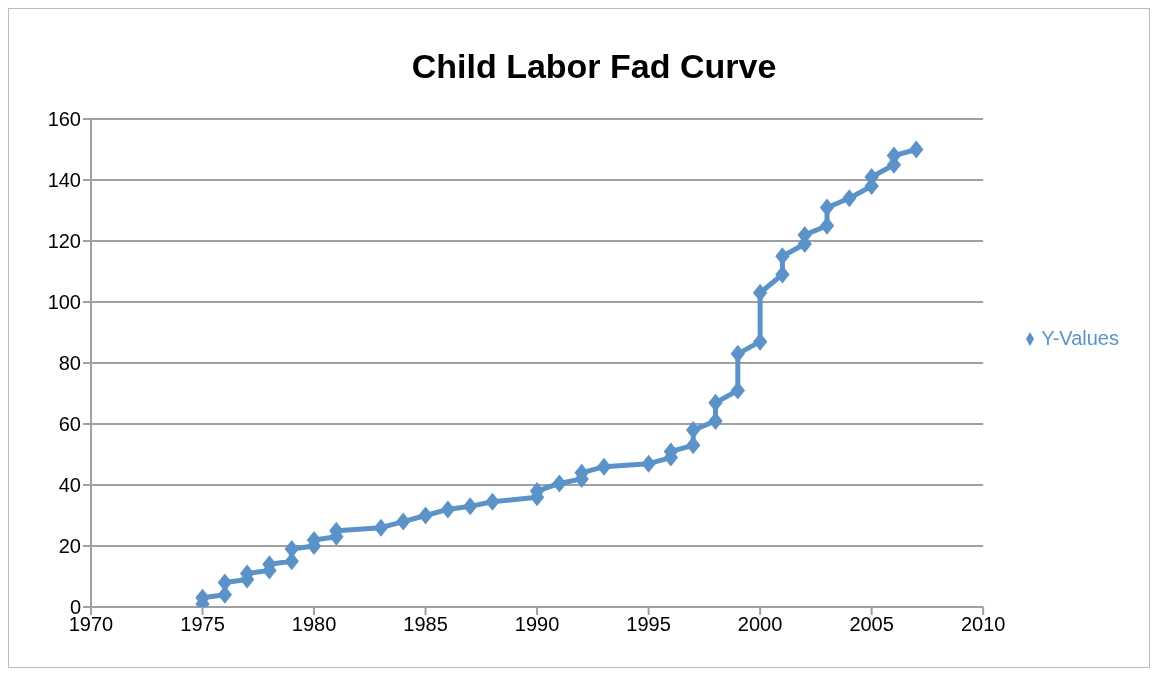 The height and width of the screenshot is (674, 1156). I want to click on x-tick-label: 2010, so click(983, 624).